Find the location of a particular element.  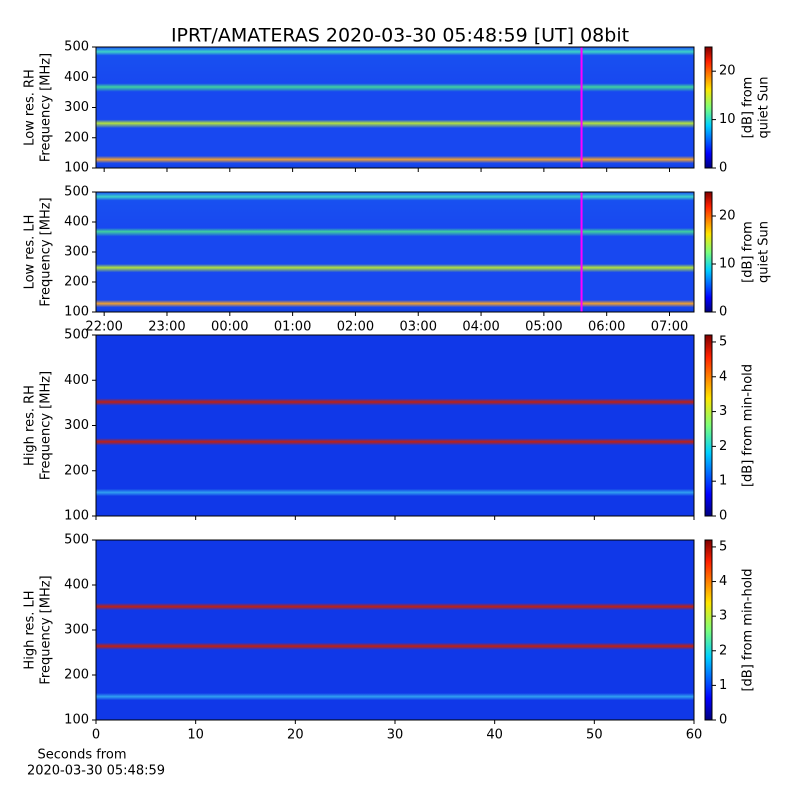

x-tick-label: 06:00 is located at coordinates (606, 327).